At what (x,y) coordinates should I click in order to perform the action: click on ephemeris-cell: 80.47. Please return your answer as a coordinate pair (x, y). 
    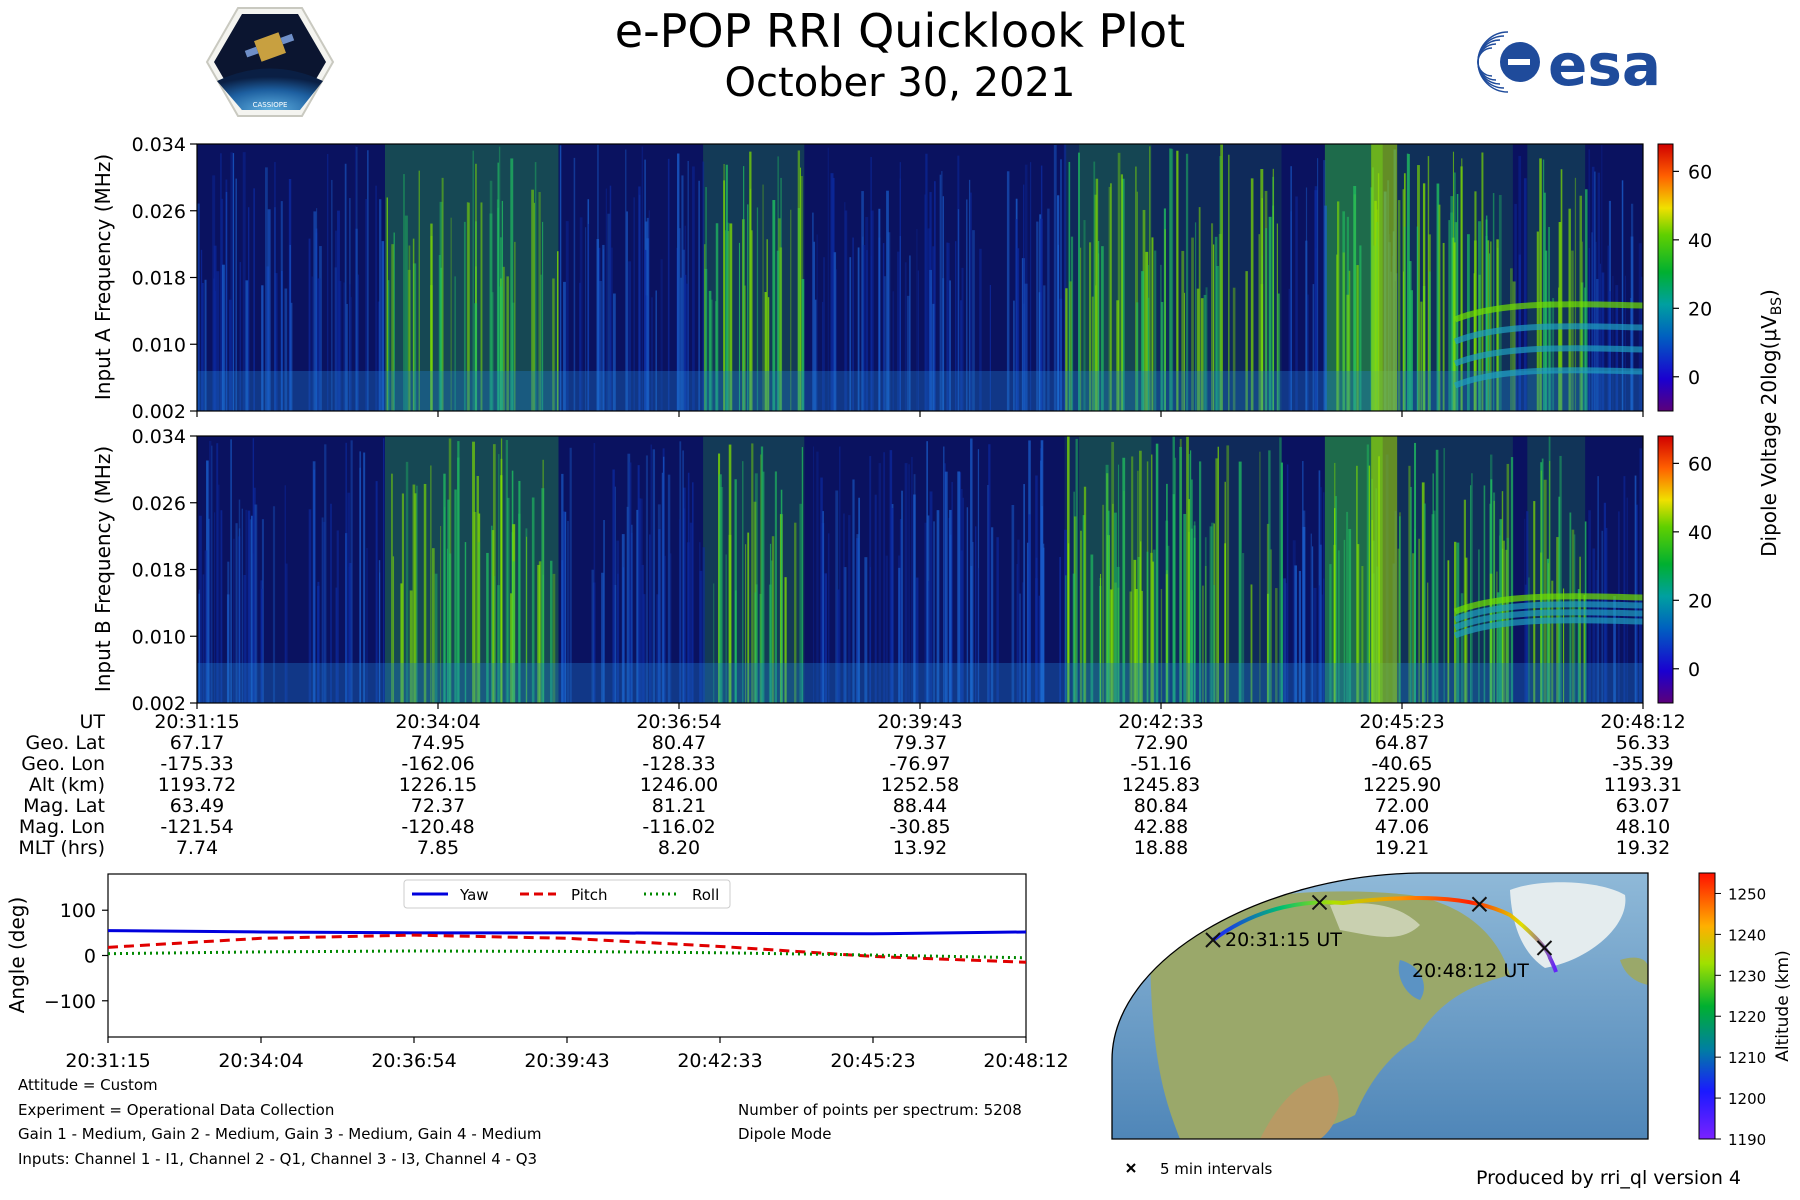
    Looking at the image, I should click on (679, 743).